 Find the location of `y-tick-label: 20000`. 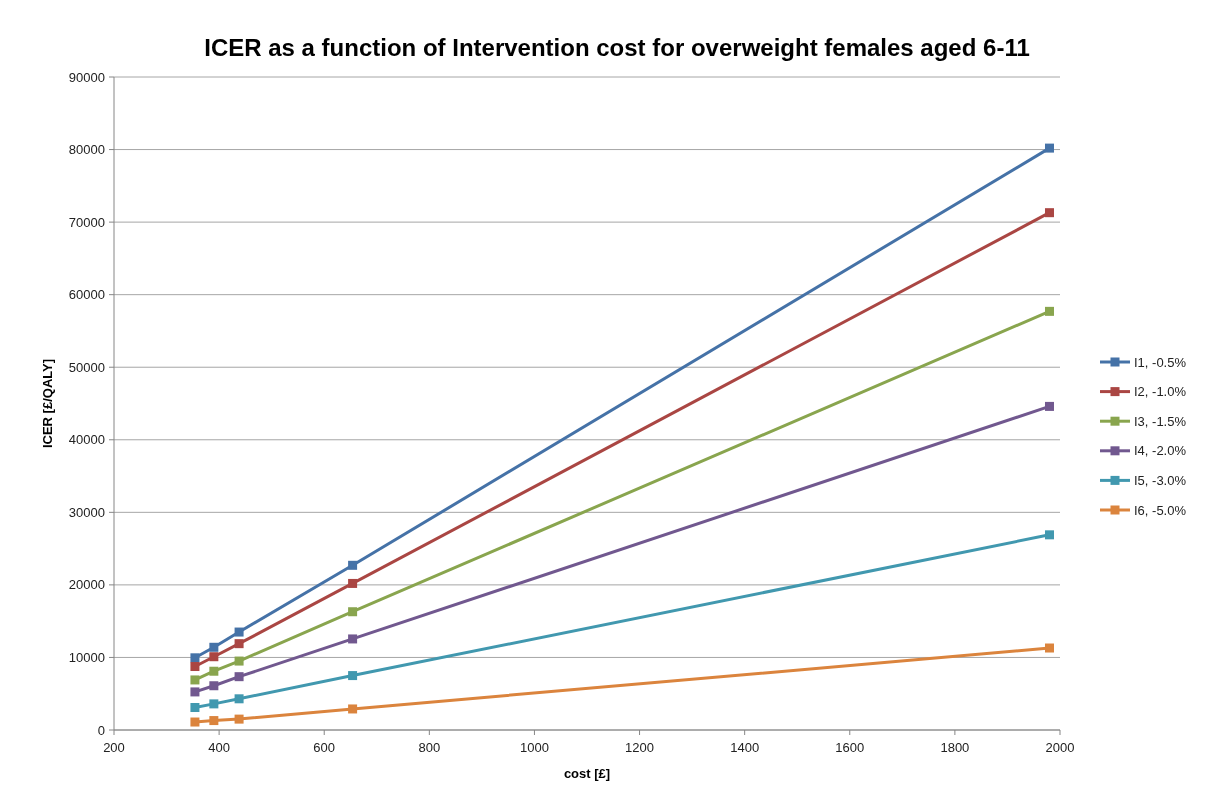

y-tick-label: 20000 is located at coordinates (86, 585).